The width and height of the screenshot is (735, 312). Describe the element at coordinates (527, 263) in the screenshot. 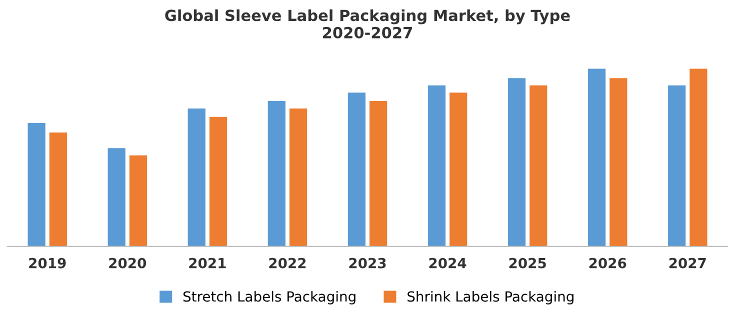

I see `x-tick-label: 2025` at that location.